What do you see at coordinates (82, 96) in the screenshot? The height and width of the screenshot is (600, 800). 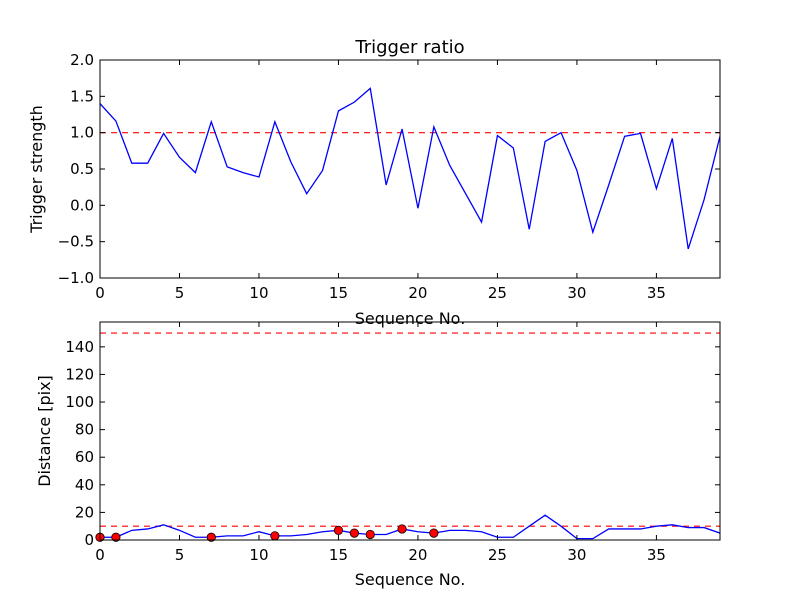 I see `y-tick-label: 1.5` at bounding box center [82, 96].